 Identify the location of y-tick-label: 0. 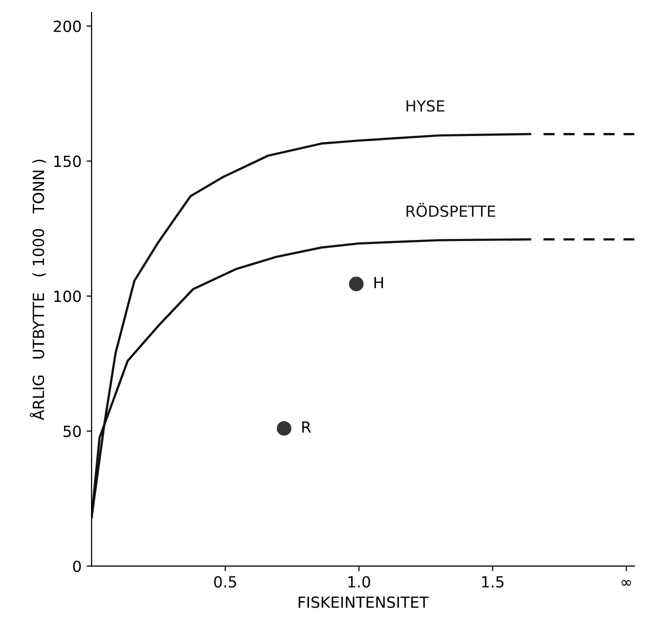
(77, 566).